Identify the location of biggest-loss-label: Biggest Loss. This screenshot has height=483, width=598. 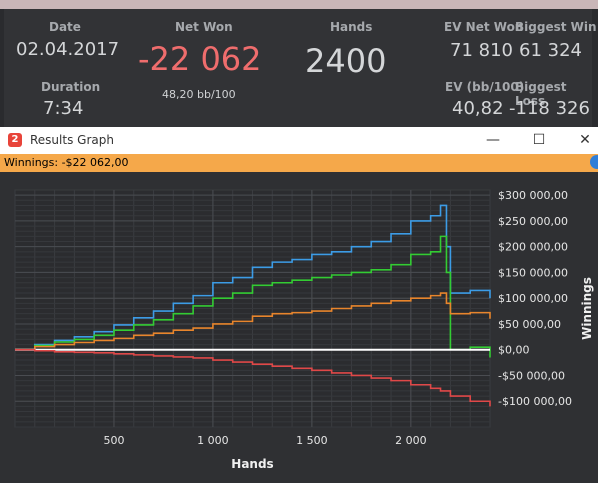
(541, 94).